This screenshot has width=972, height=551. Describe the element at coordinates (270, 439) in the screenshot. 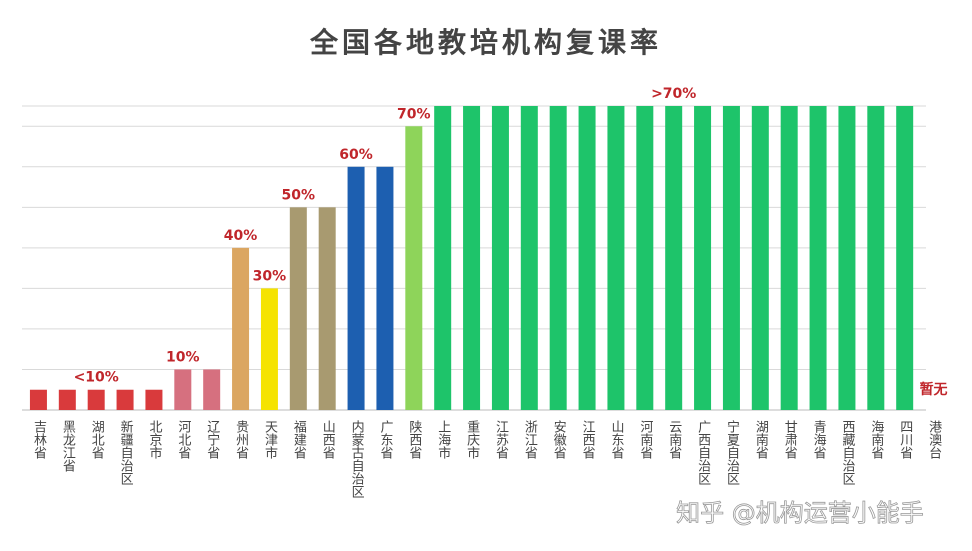

I see `x-tick-label: 天津市` at that location.